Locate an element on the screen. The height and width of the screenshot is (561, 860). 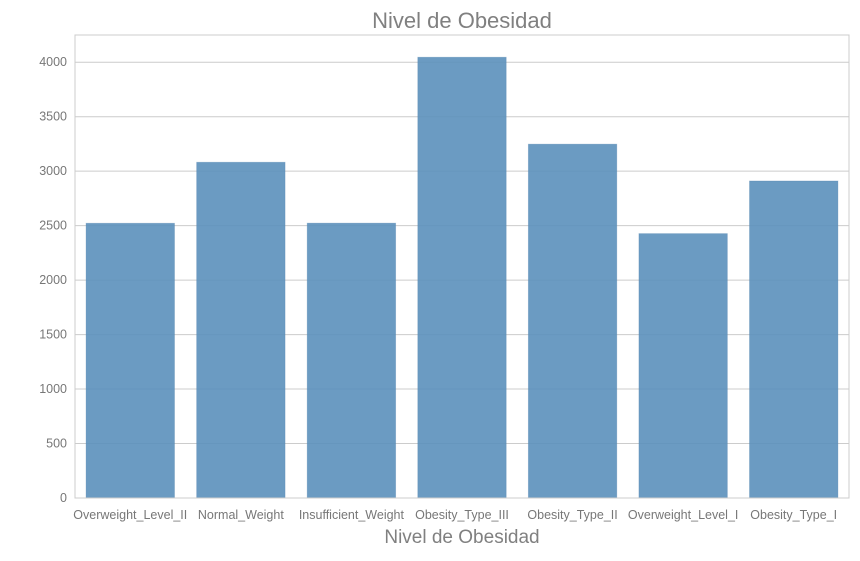
y-tick-label: 0 is located at coordinates (63, 498).